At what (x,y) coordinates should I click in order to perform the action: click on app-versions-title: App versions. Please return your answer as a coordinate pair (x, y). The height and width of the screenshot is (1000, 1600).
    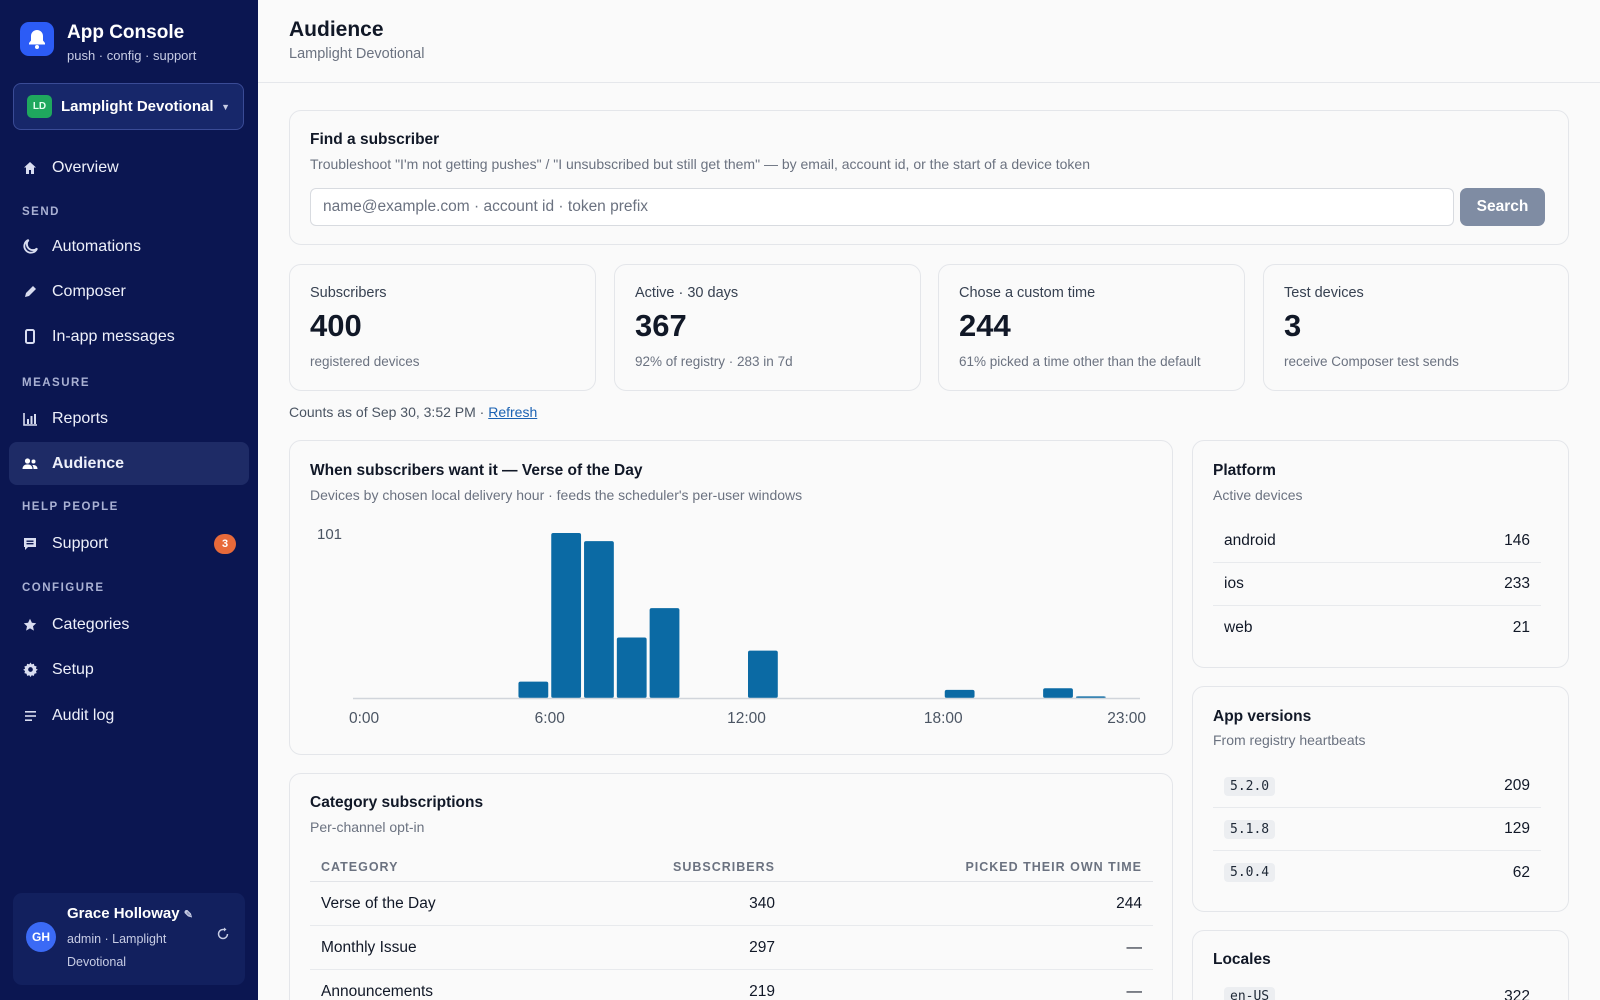
    Looking at the image, I should click on (1262, 716).